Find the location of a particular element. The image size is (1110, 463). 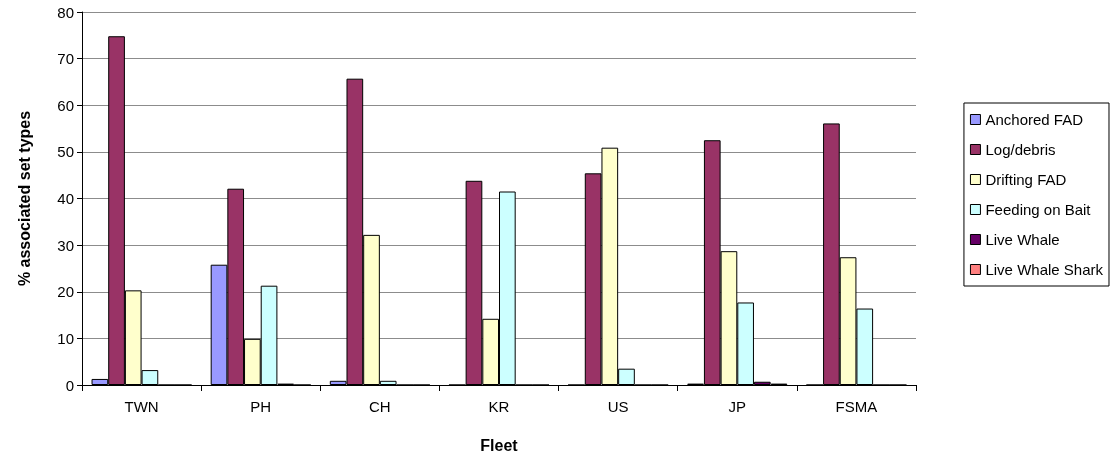

x-tick-label: CH is located at coordinates (380, 406).